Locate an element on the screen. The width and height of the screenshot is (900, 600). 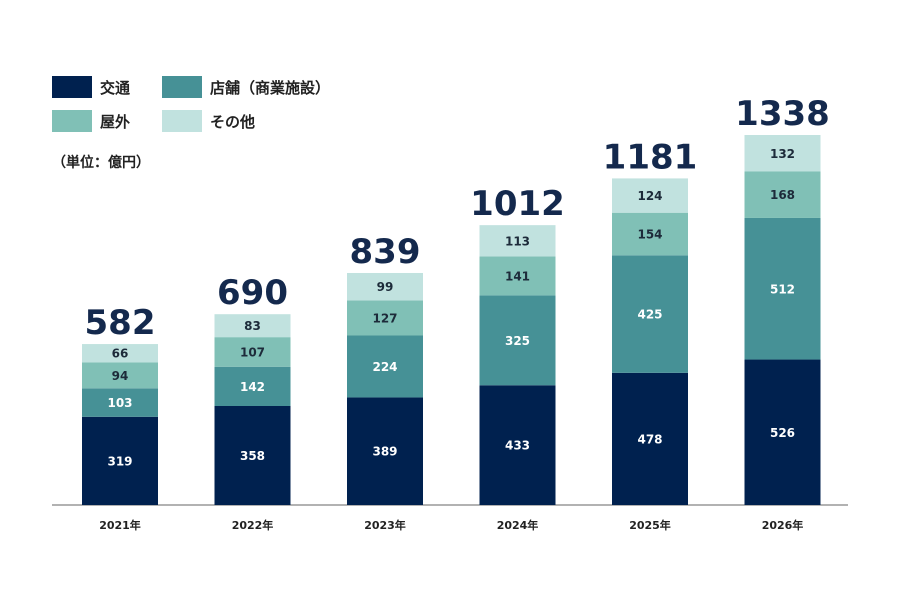
legend-item-stores: 店舗（商業施設） is located at coordinates (246, 87).